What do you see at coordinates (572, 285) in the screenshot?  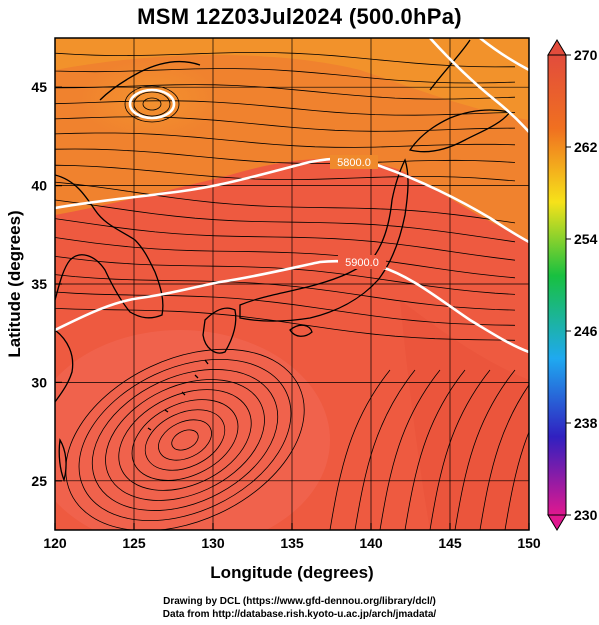 I see `colorbar: 270 262 254 246 238 230` at bounding box center [572, 285].